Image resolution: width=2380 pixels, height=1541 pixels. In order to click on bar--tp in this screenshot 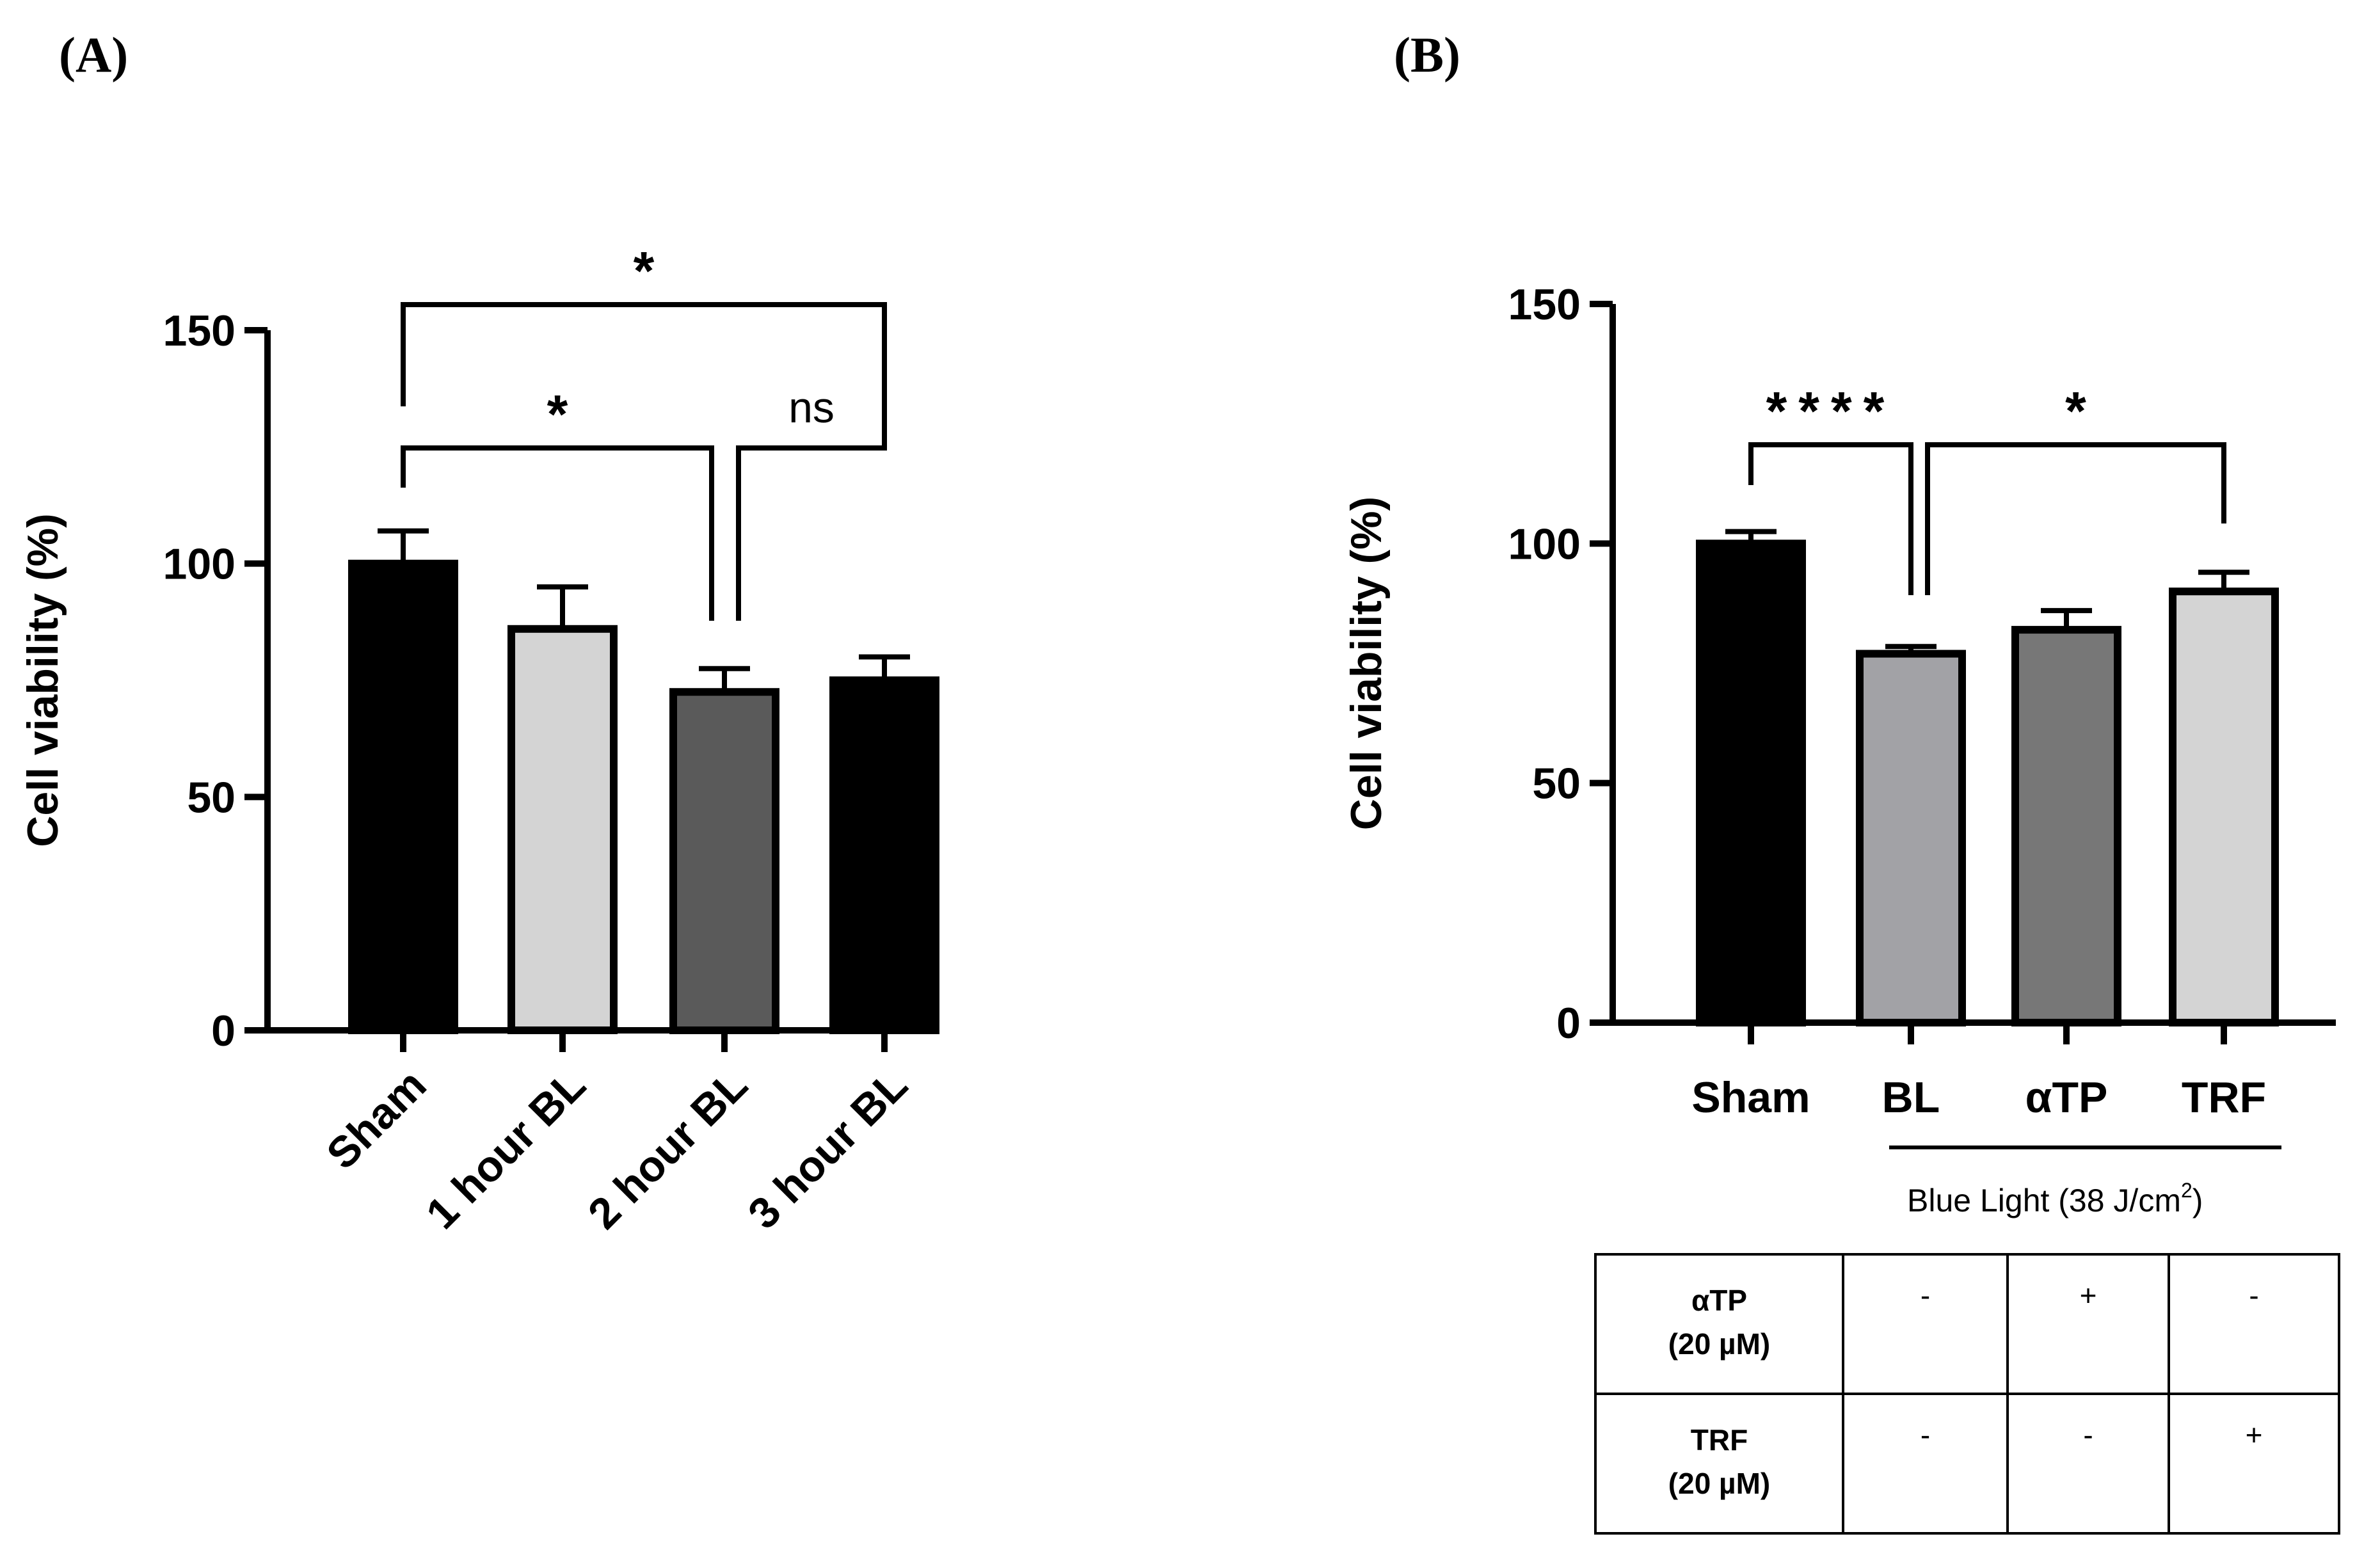, I will do `click(2066, 826)`.